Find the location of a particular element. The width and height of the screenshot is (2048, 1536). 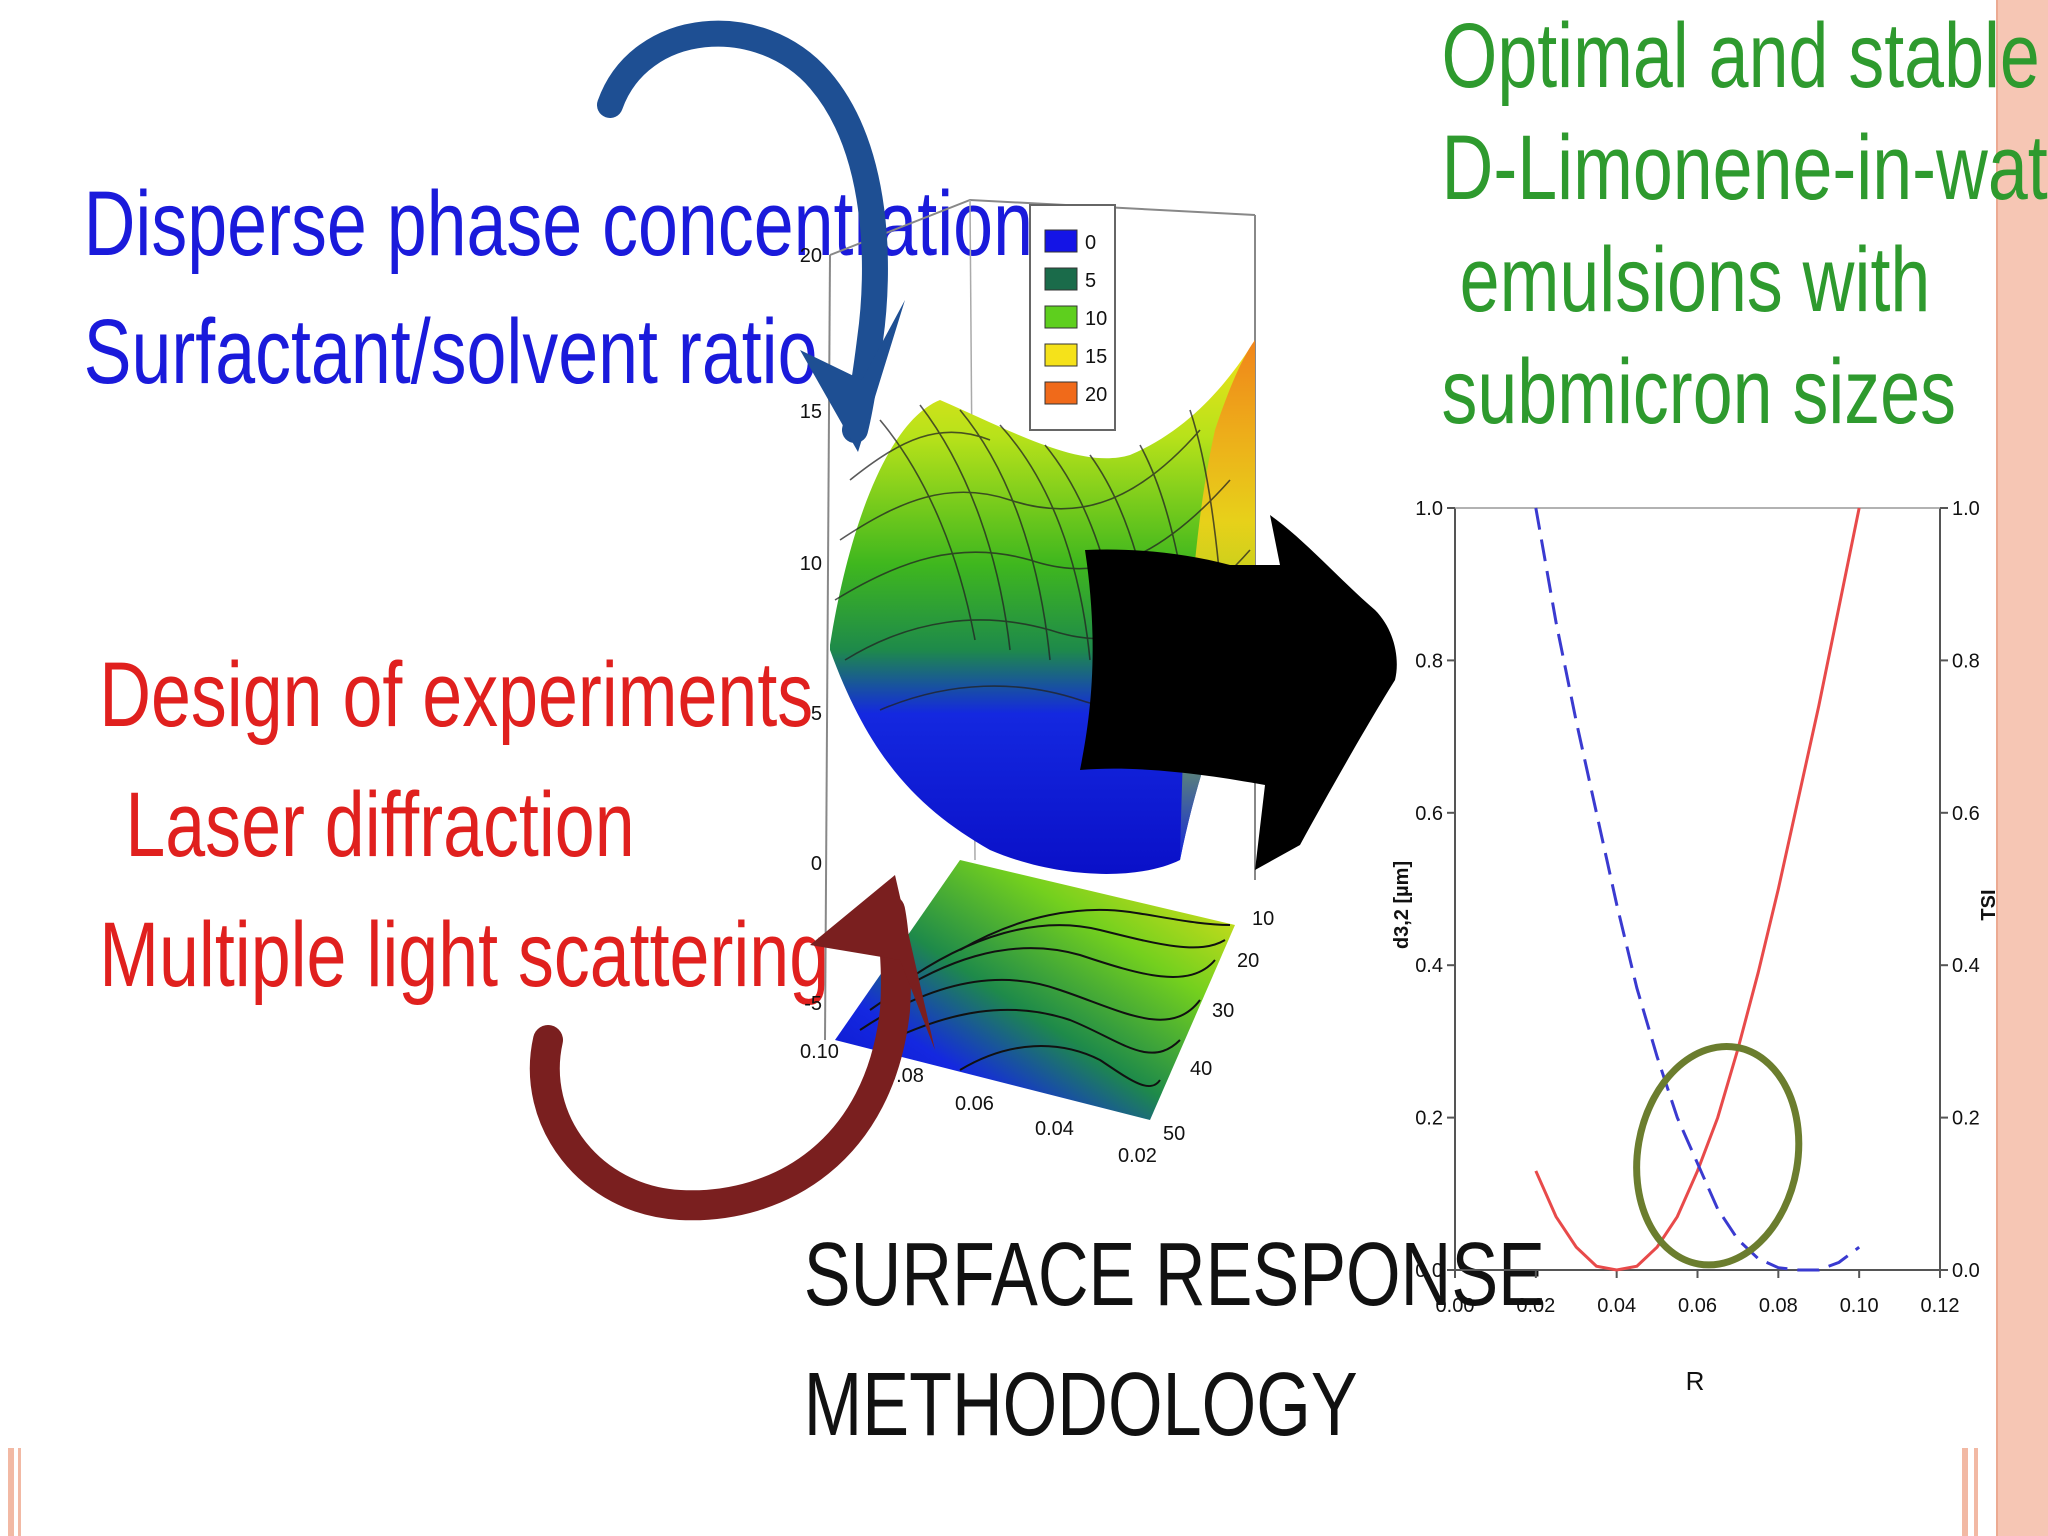

y-tick: 50 is located at coordinates (1174, 1134).